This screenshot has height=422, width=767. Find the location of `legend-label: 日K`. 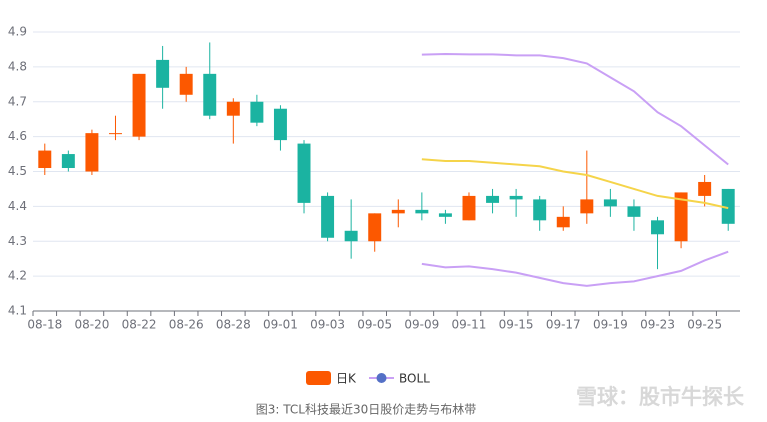

legend-label: 日K is located at coordinates (346, 379).